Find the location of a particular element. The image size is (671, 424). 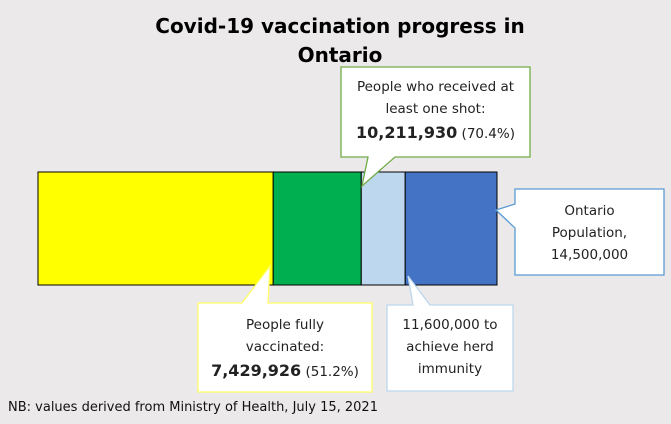

population-label-line3: 14,500,000 is located at coordinates (589, 255).